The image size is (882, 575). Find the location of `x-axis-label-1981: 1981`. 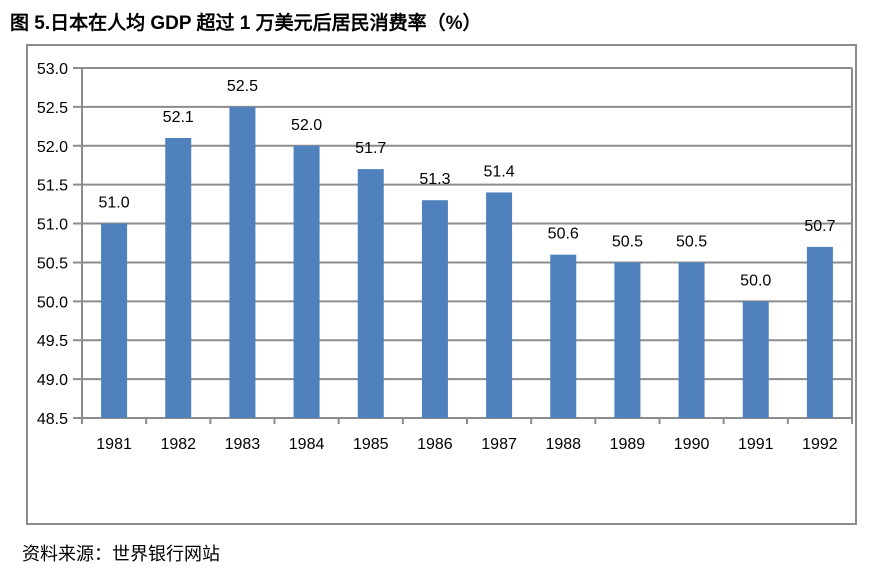

x-axis-label-1981: 1981 is located at coordinates (114, 444).